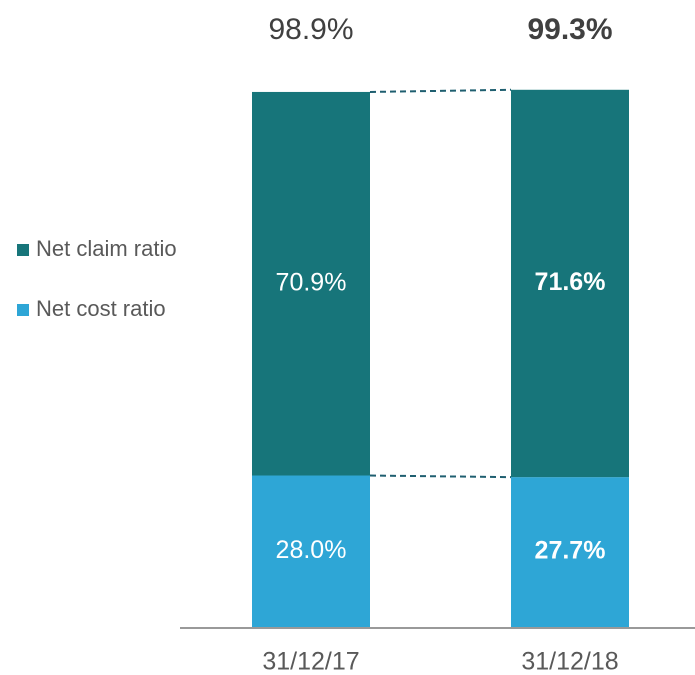 The image size is (695, 675). I want to click on legend-label: Net claim ratio, so click(106, 248).